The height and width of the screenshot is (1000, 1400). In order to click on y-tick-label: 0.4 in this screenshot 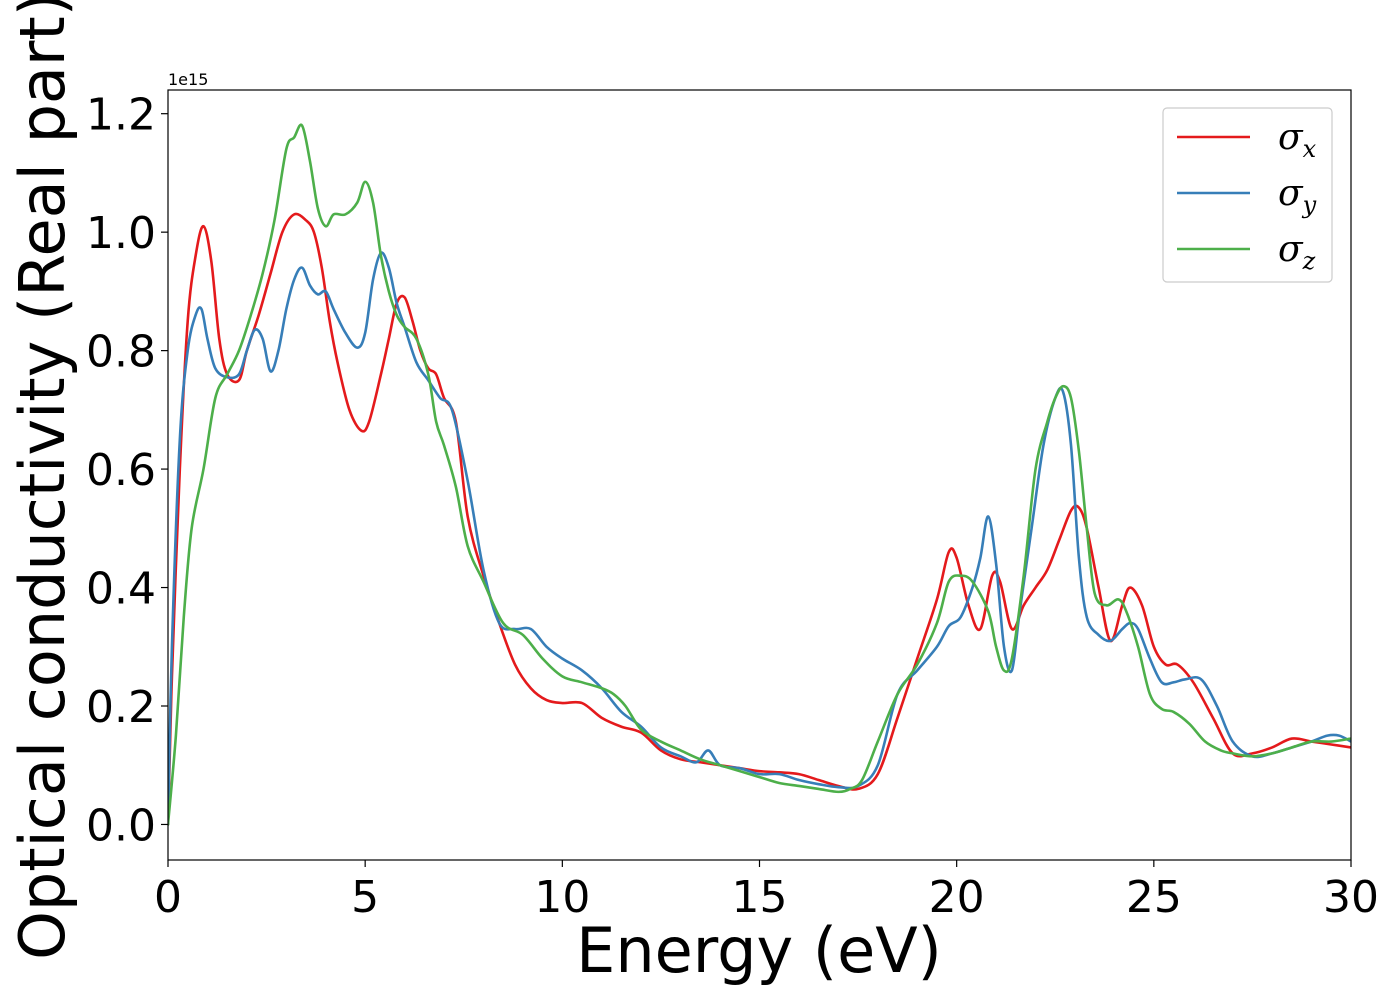, I will do `click(121, 589)`.